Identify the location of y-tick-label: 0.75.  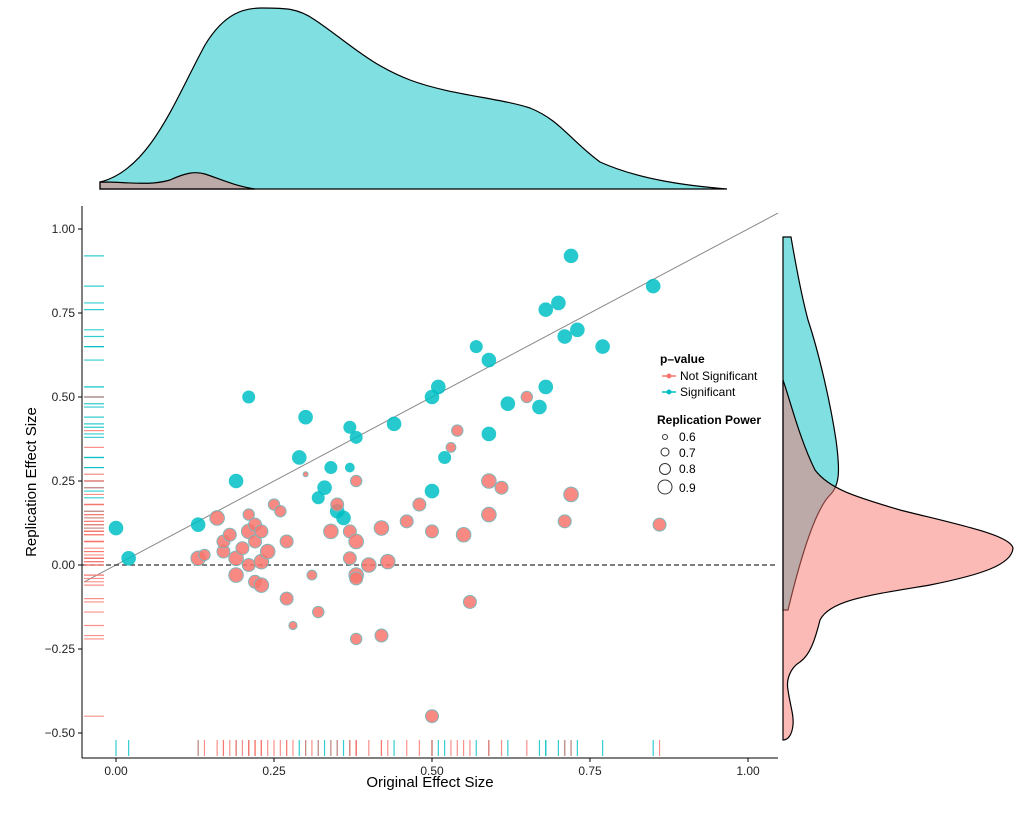
(64, 313).